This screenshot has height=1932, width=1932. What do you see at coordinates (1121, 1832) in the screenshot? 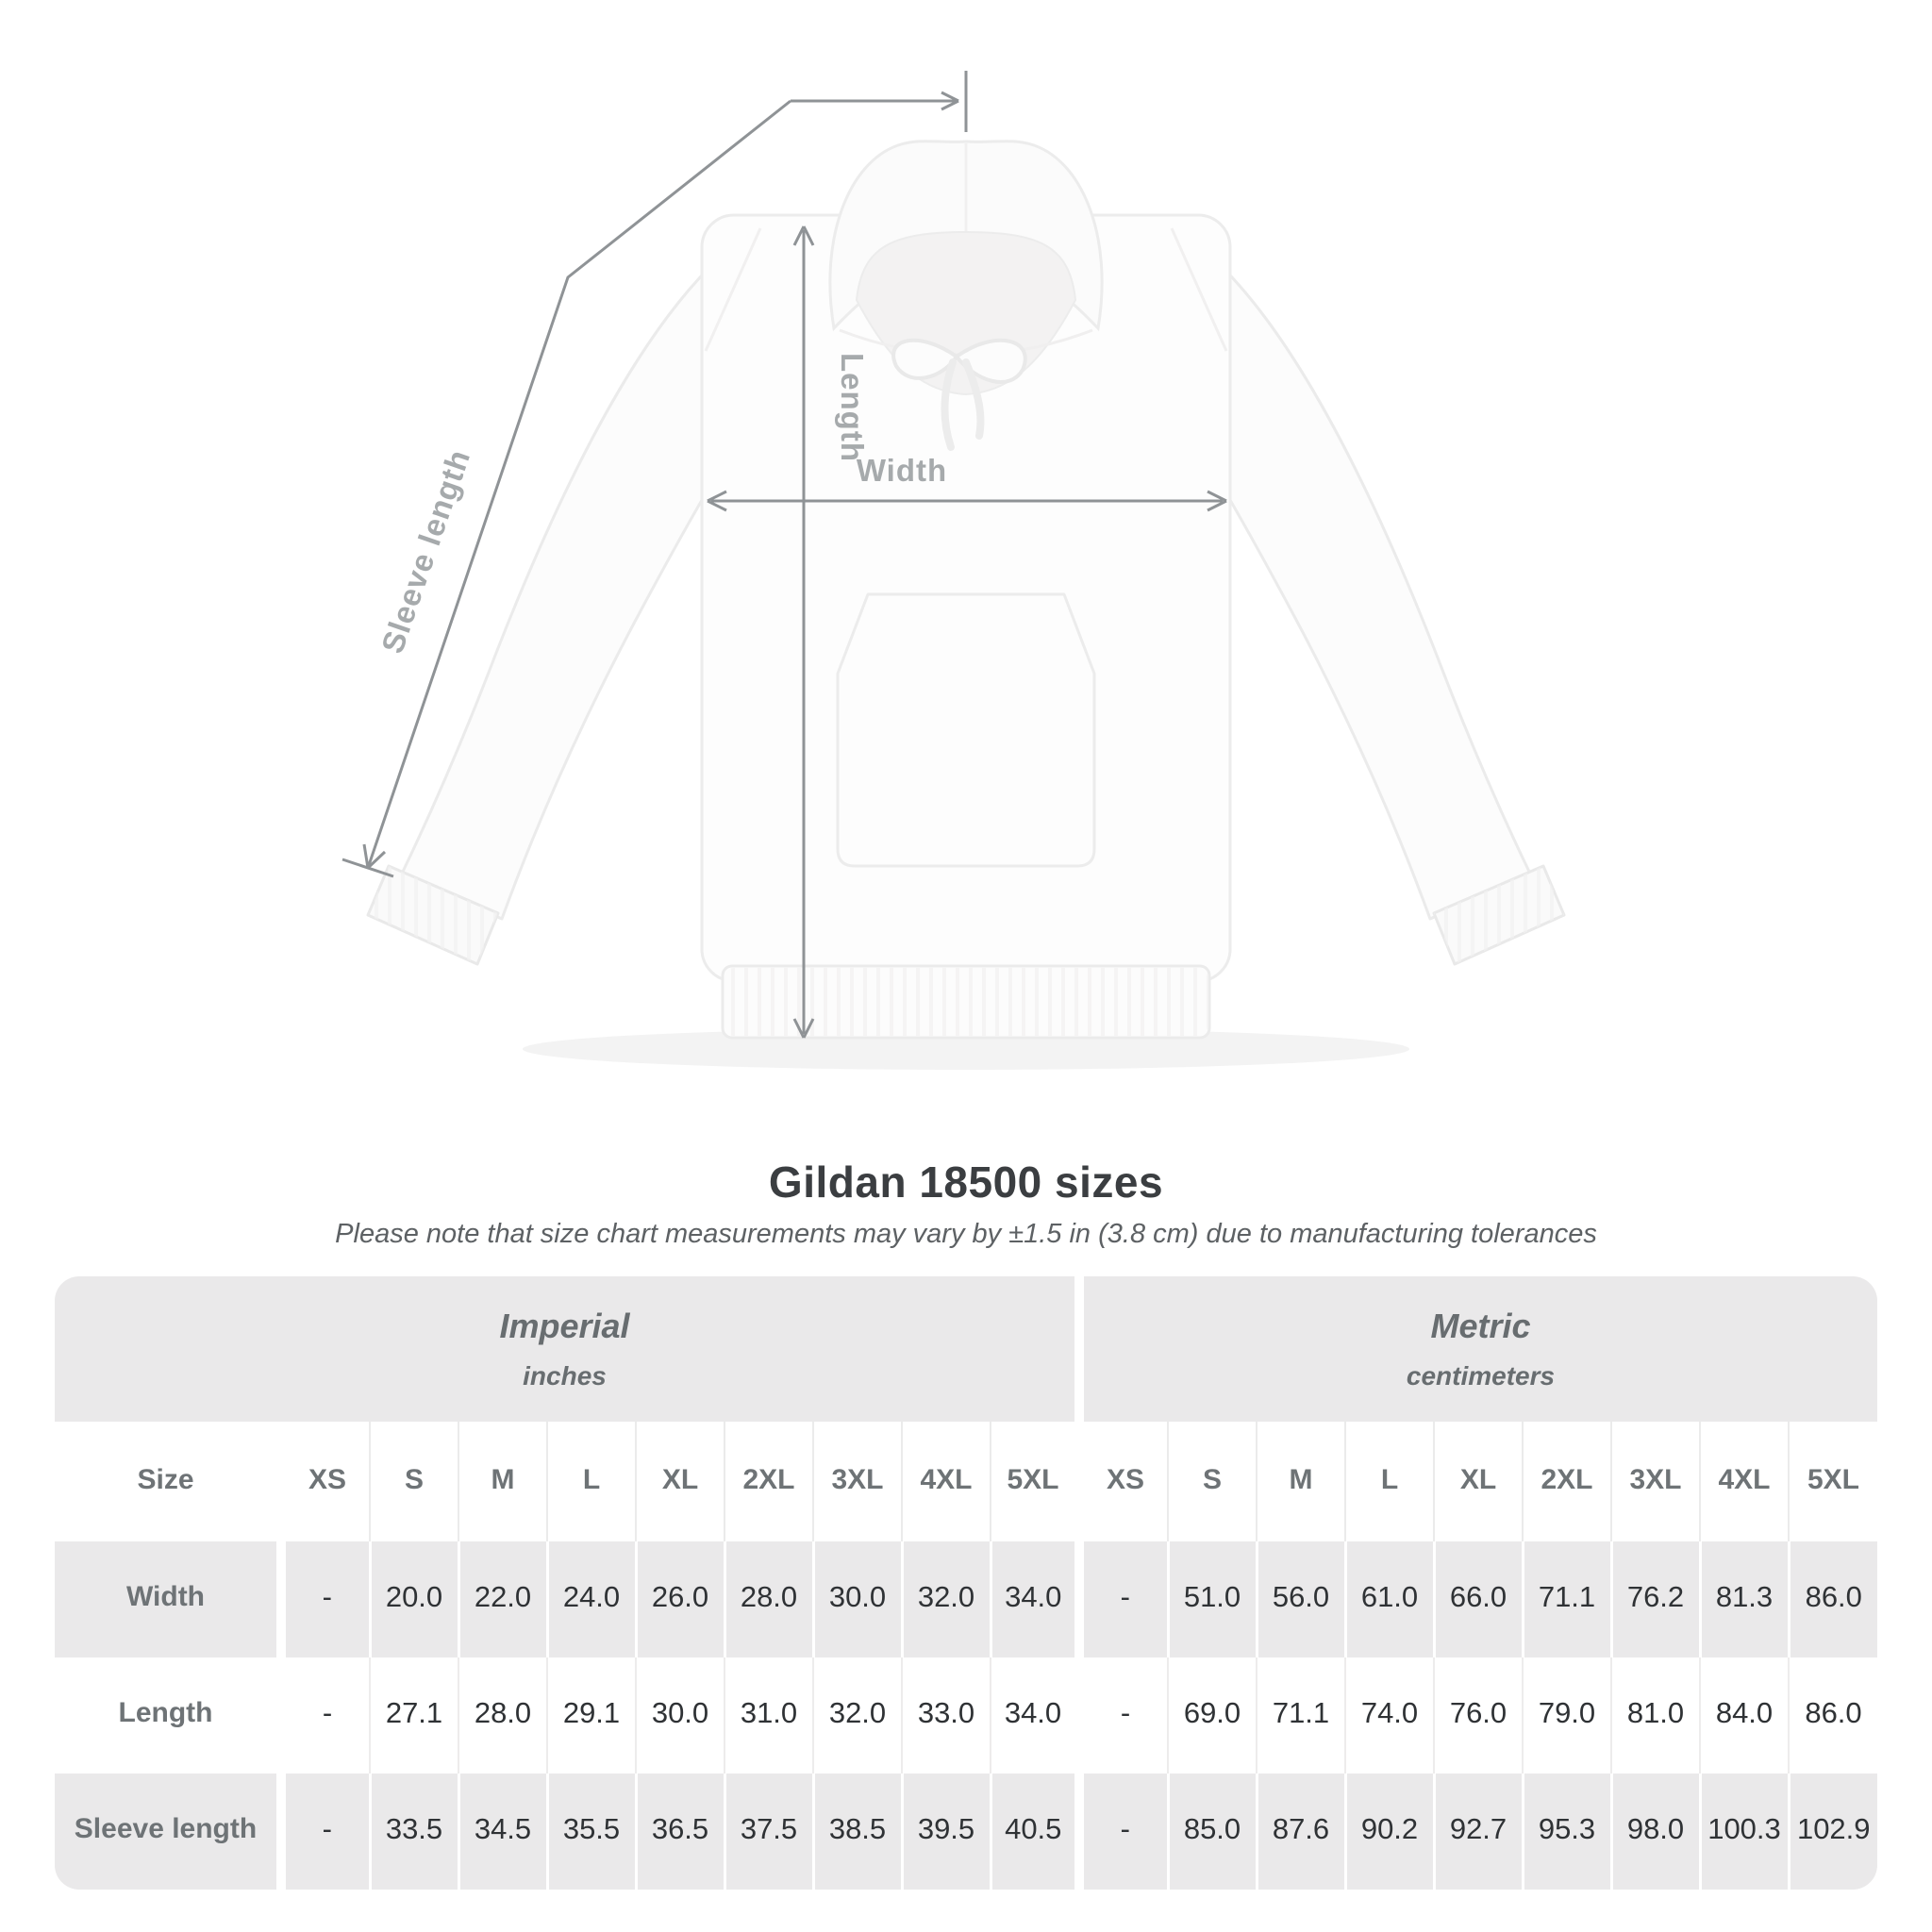
I see `cell-sleeve-length-metric-xs: -` at bounding box center [1121, 1832].